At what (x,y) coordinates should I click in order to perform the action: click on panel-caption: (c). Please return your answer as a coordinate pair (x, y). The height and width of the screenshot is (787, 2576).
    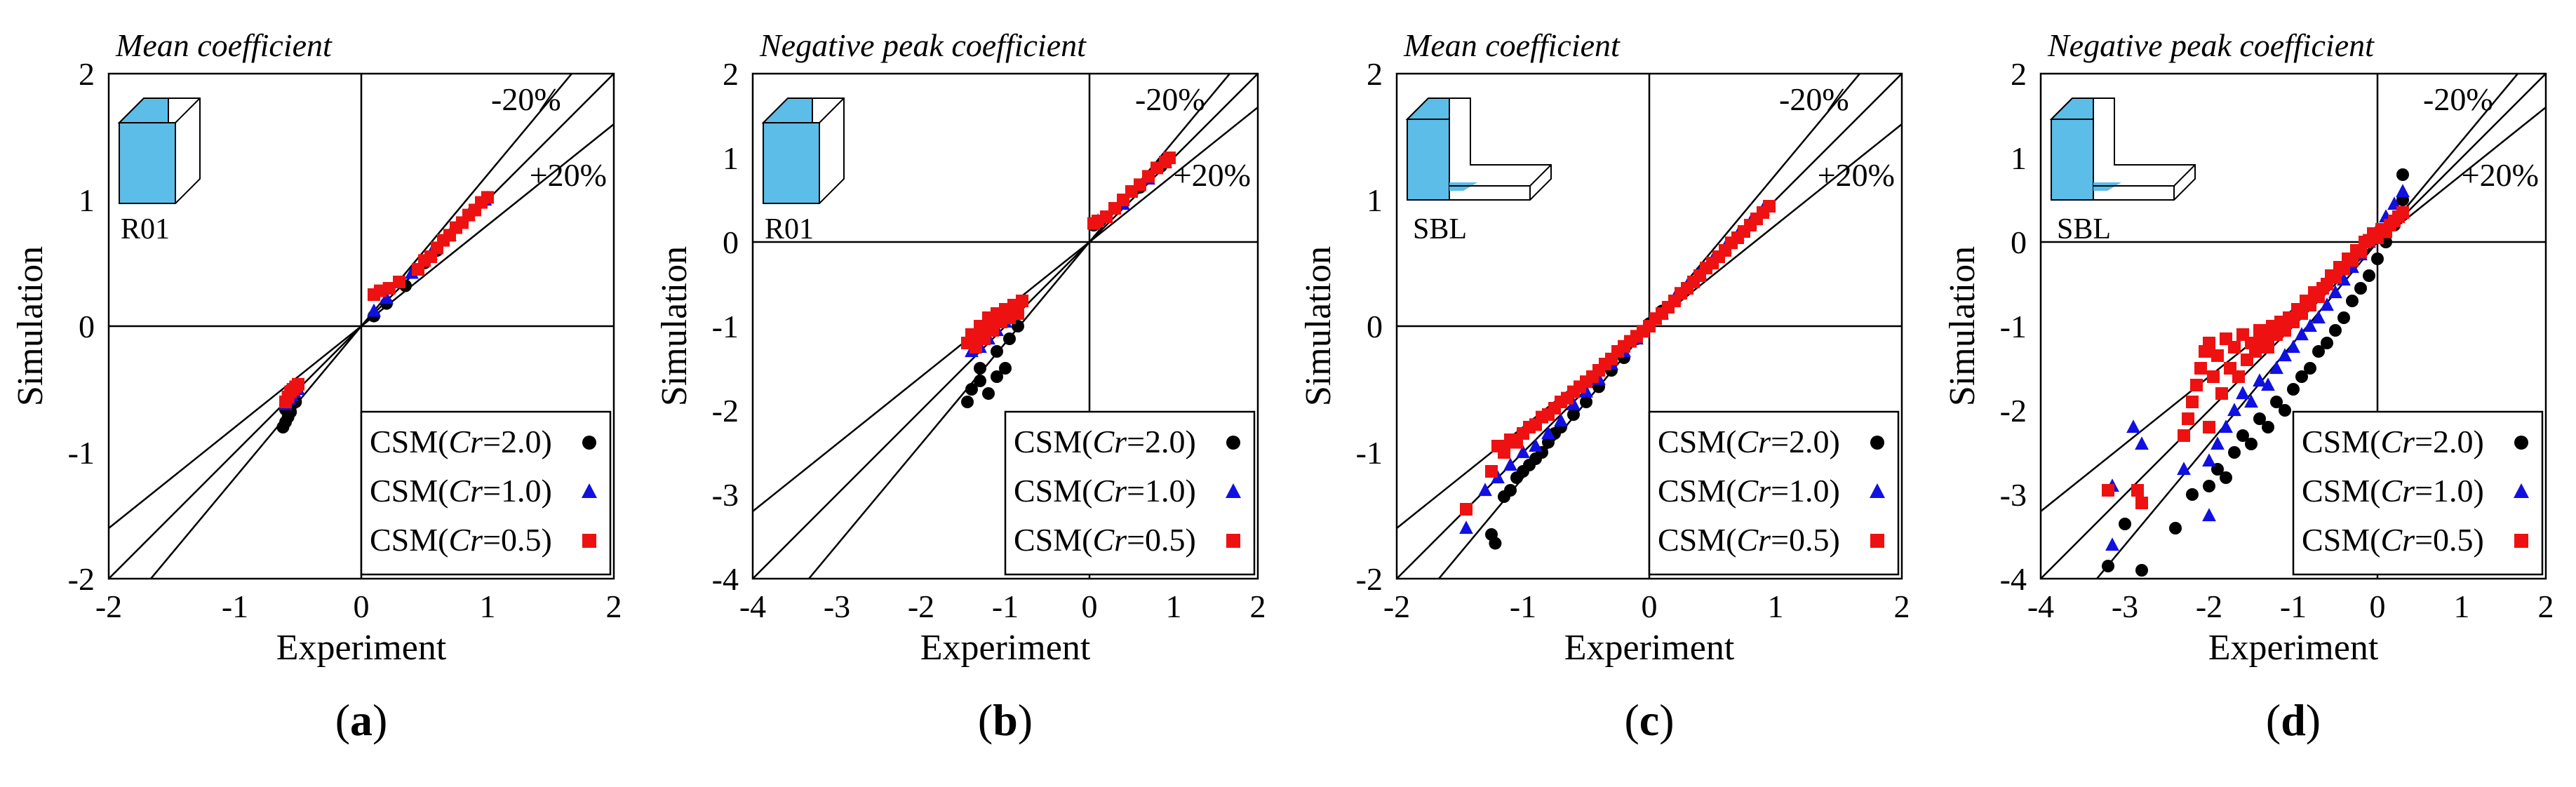
    Looking at the image, I should click on (1650, 720).